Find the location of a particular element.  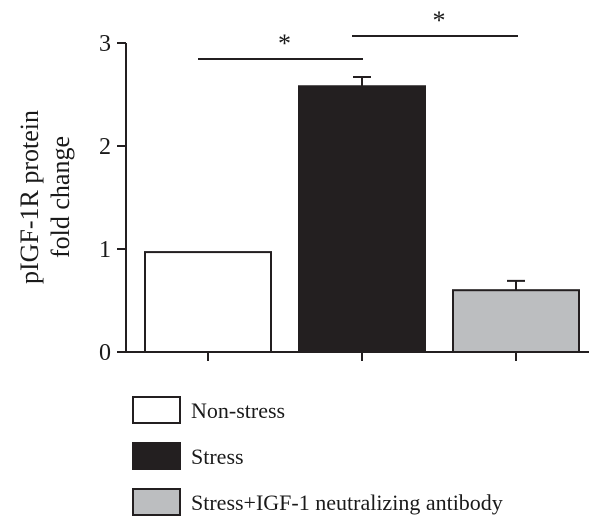

y-axis: 0 1 2 3 is located at coordinates (113, 198).